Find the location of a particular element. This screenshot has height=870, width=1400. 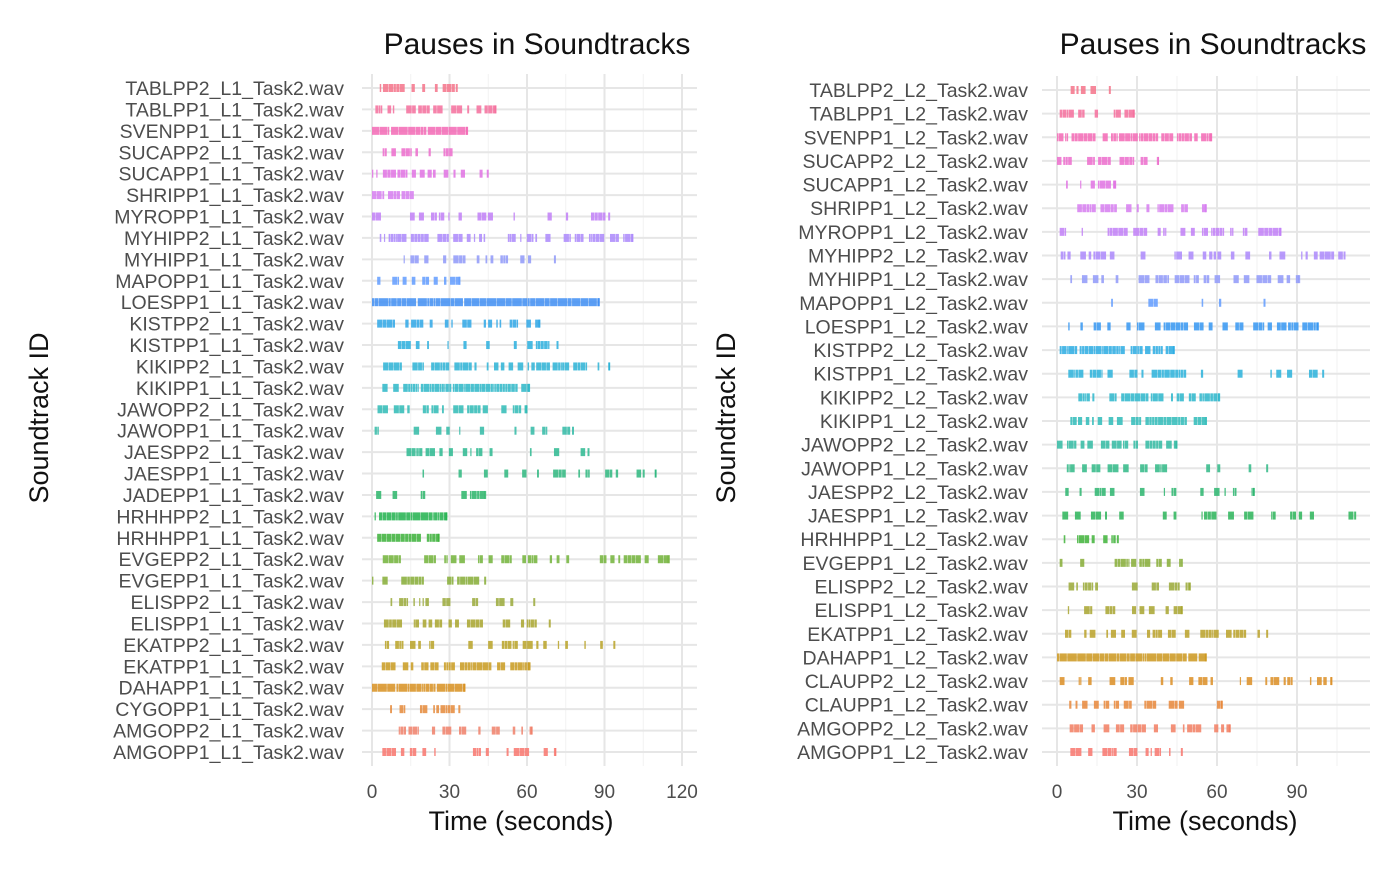

y-tick-label: EKATPP1_L2_Task2.wav is located at coordinates (917, 635).